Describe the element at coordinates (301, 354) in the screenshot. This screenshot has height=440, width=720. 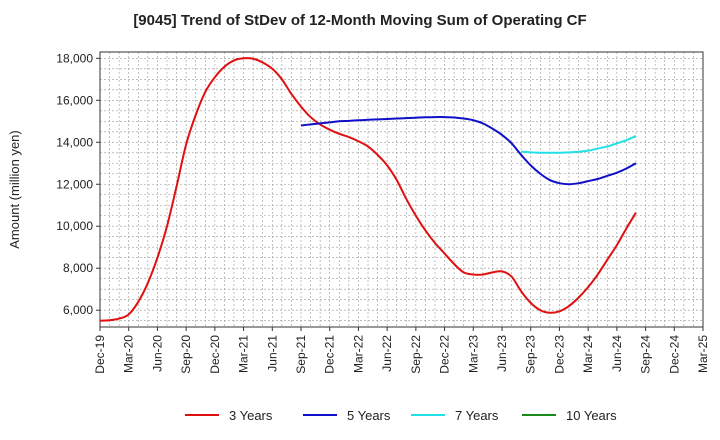
I see `x-tick-label: Sep-21` at that location.